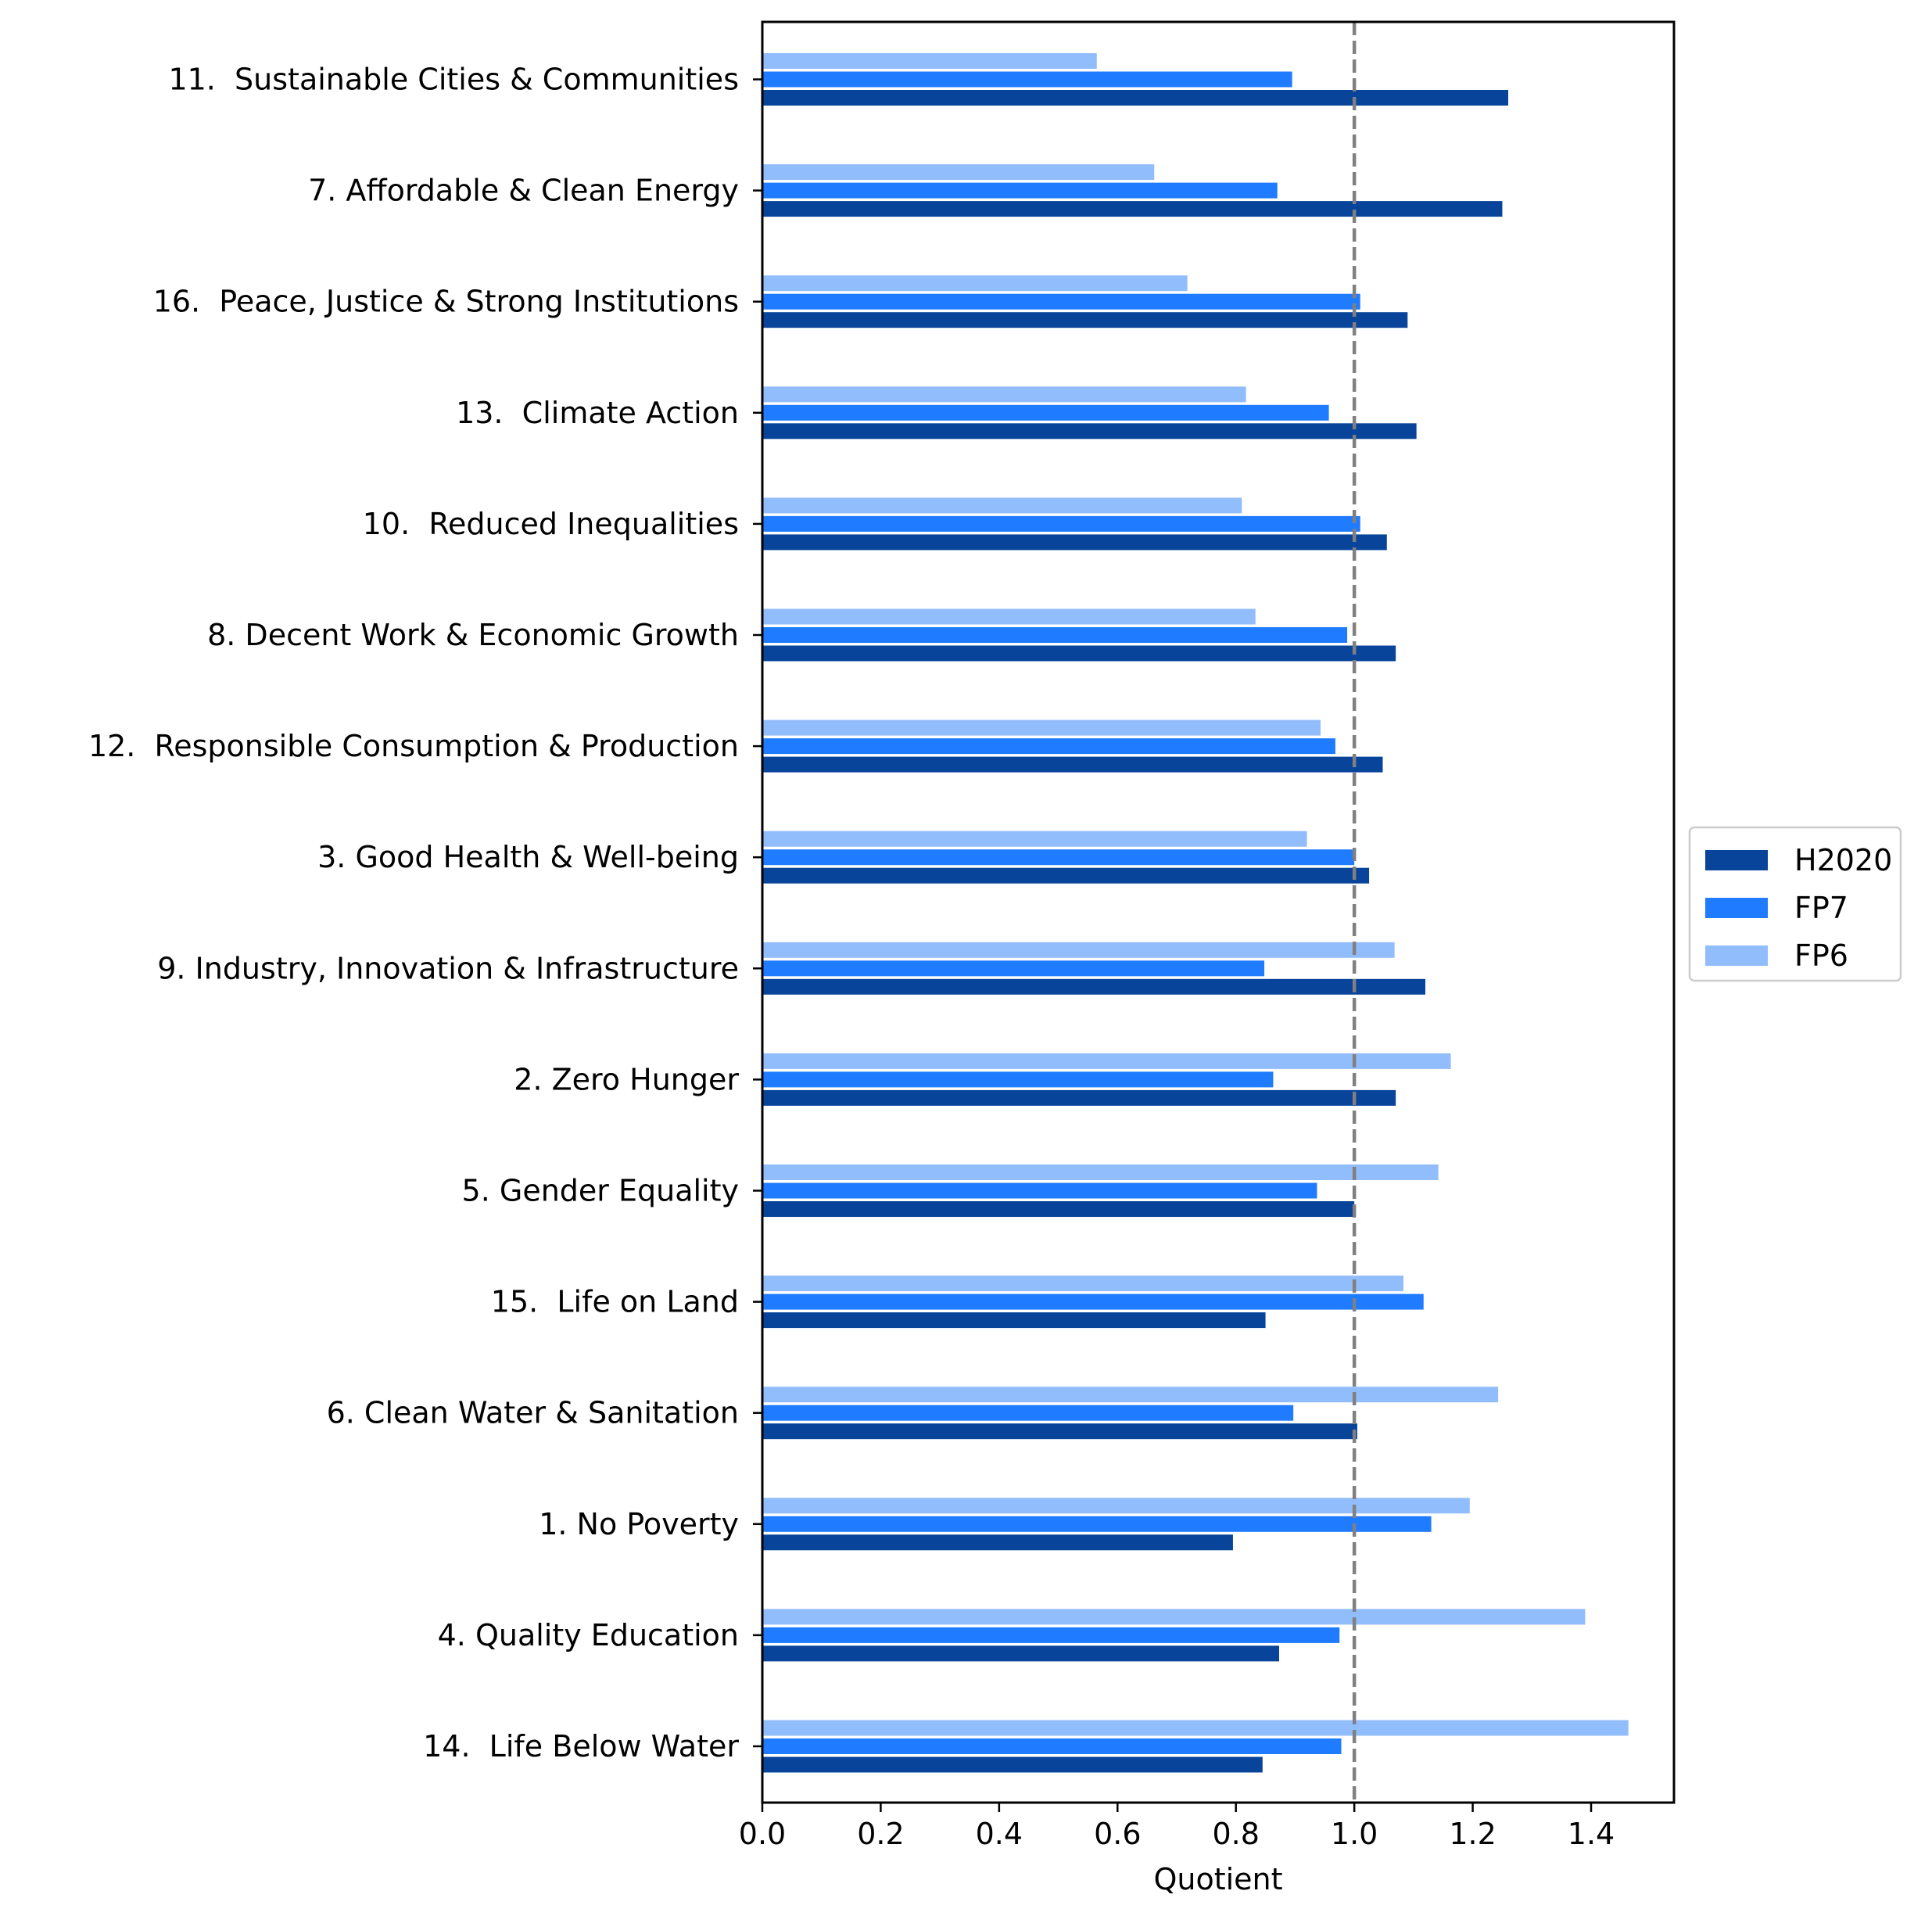  I want to click on x-tick-label: 1.0, so click(1354, 1834).